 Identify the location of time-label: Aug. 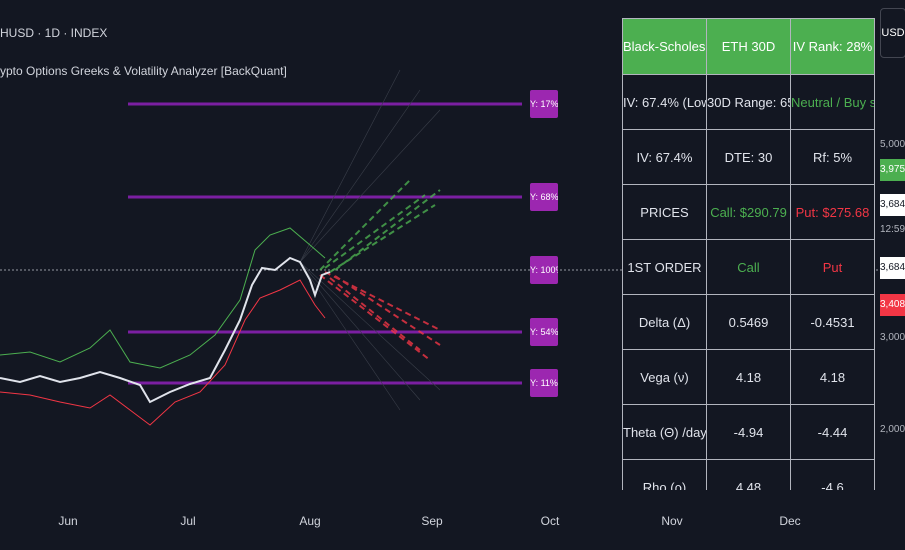
(310, 521).